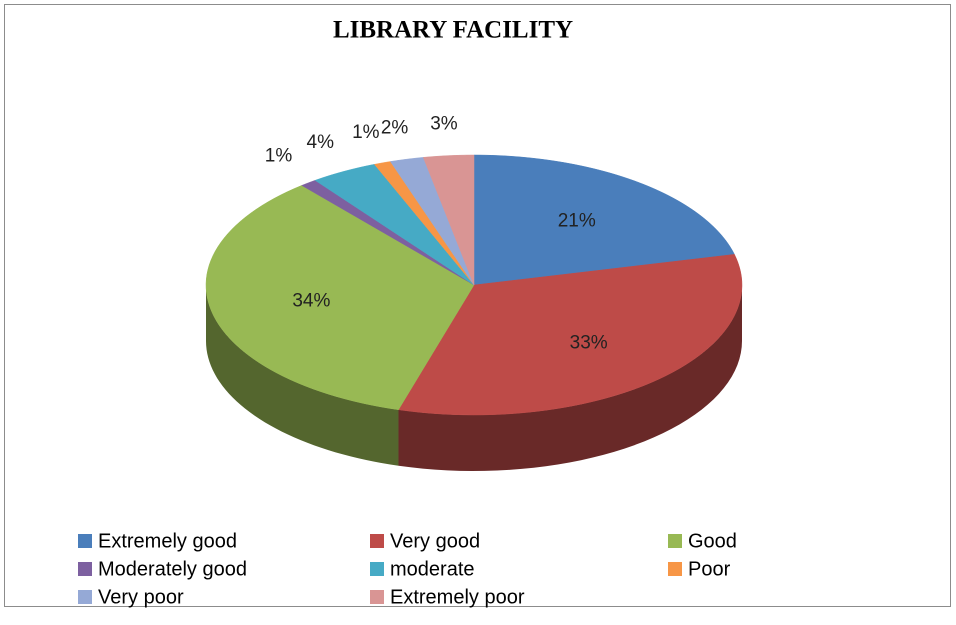  Describe the element at coordinates (577, 221) in the screenshot. I see `data-label: 21%` at that location.